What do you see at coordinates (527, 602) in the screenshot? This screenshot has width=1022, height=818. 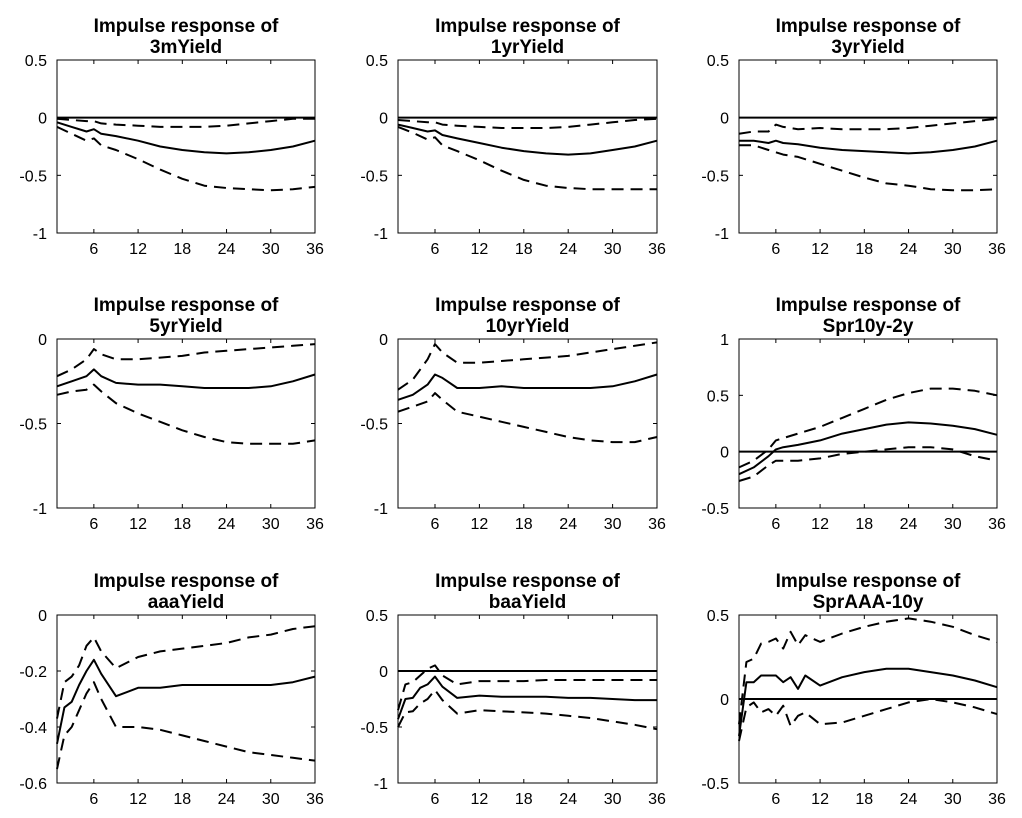 I see `subplot-title-variable: baaYield` at bounding box center [527, 602].